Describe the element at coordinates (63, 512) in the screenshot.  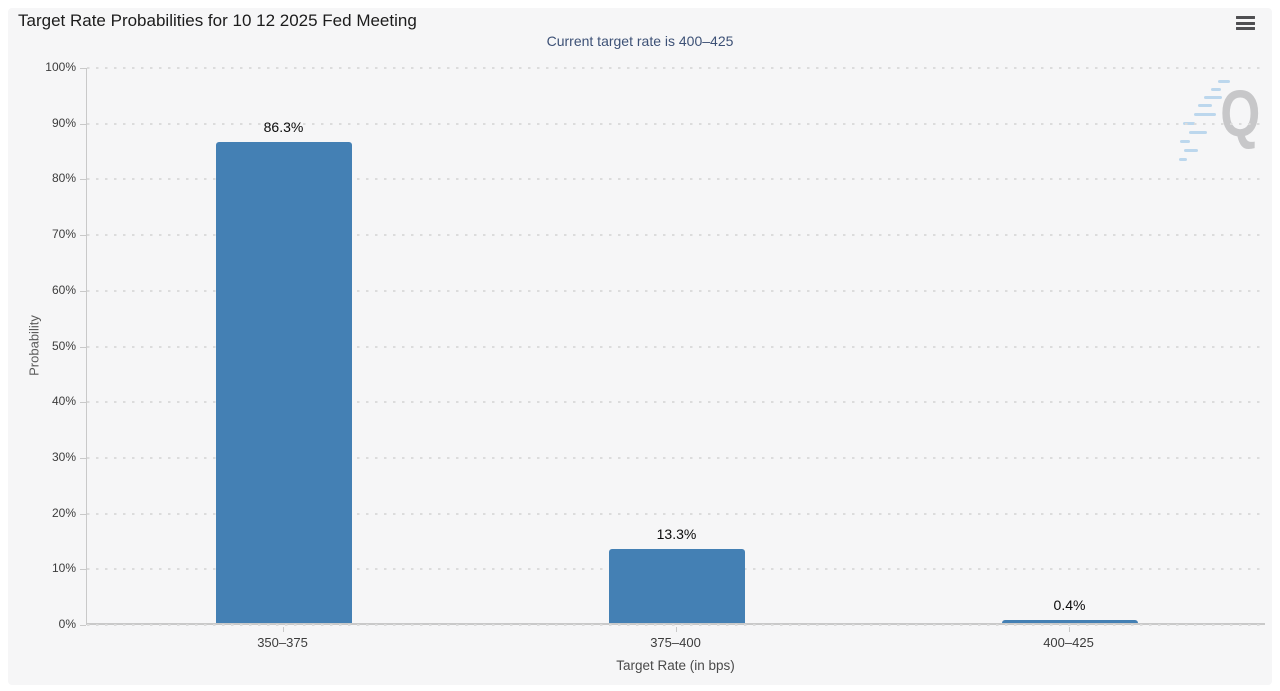
I see `y-tick-label: 20%` at that location.